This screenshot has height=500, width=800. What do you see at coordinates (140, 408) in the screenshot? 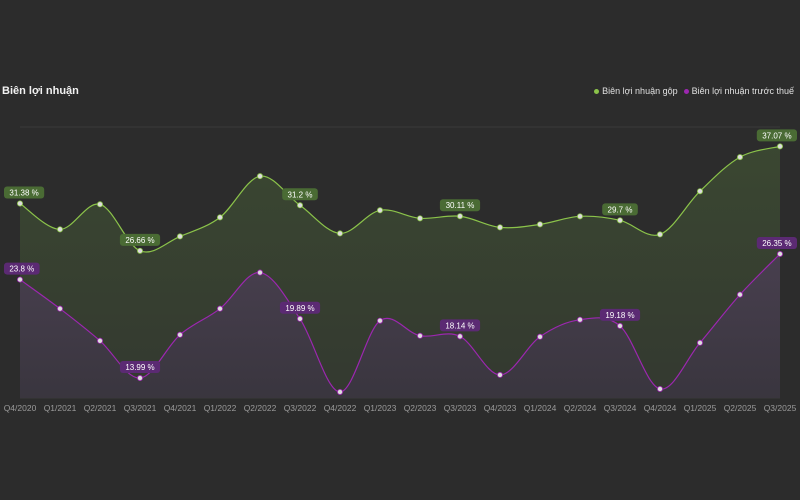
I see `x-tick-3: Q3/2021` at bounding box center [140, 408].